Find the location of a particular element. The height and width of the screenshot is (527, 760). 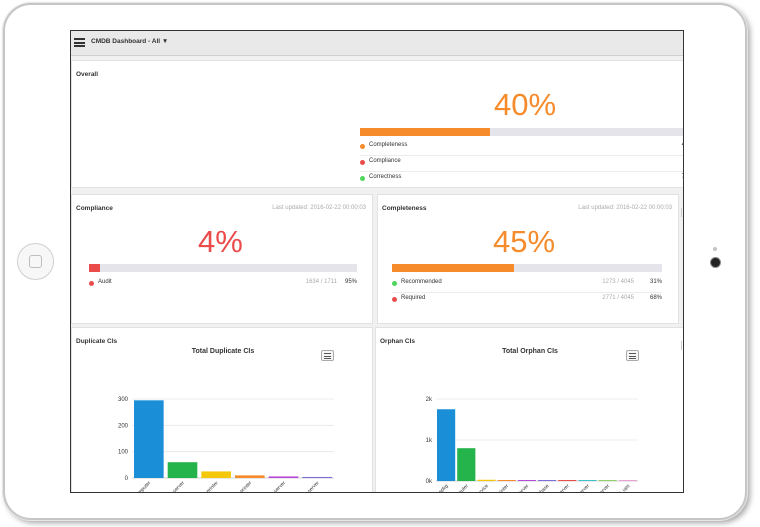

compliance-progress-fill is located at coordinates (94, 268).